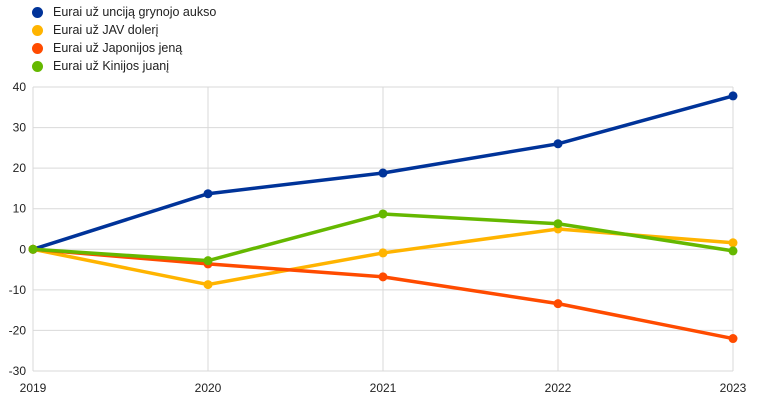  Describe the element at coordinates (18, 371) in the screenshot. I see `y-tick-label: -30` at that location.